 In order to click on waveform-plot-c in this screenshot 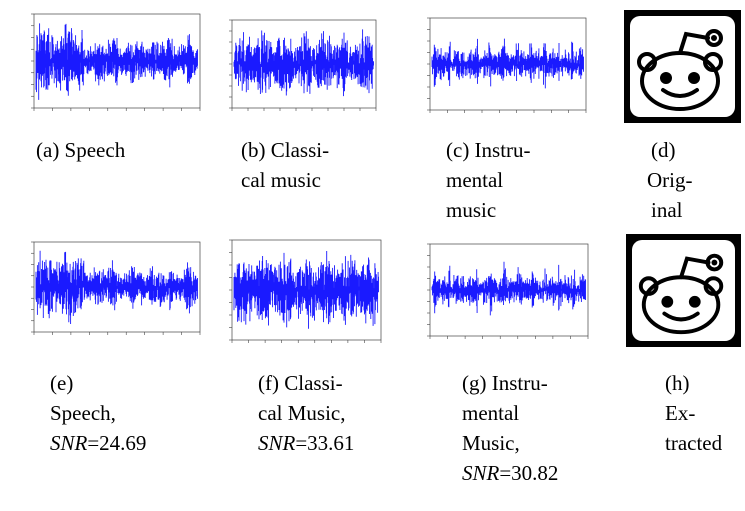, I will do `click(507, 65)`.